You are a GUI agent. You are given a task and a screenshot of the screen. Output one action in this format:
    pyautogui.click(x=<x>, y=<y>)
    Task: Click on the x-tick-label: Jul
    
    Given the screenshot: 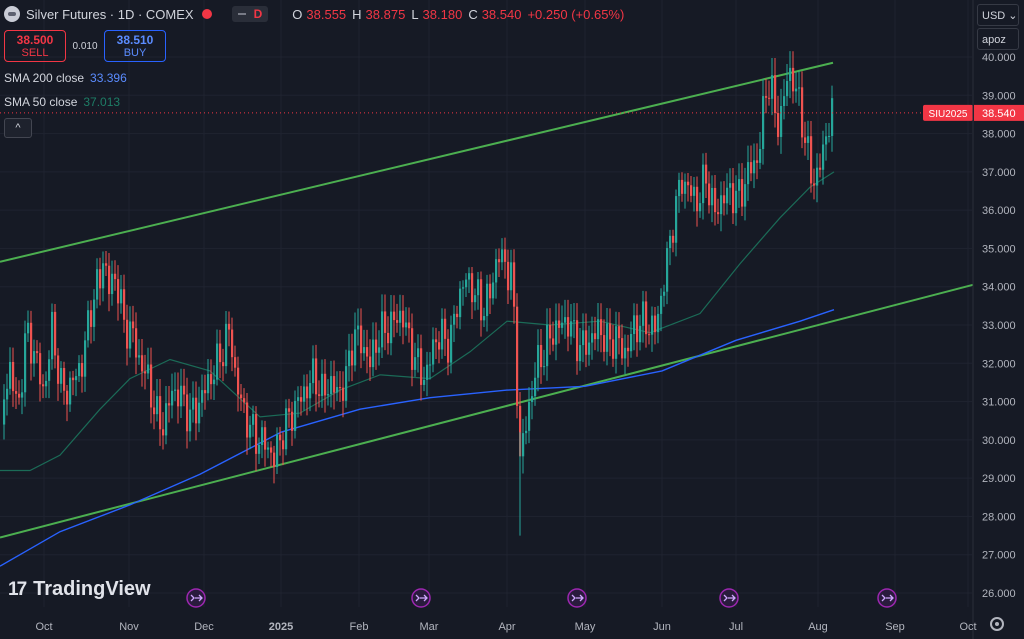 What is the action you would take?
    pyautogui.click(x=736, y=627)
    